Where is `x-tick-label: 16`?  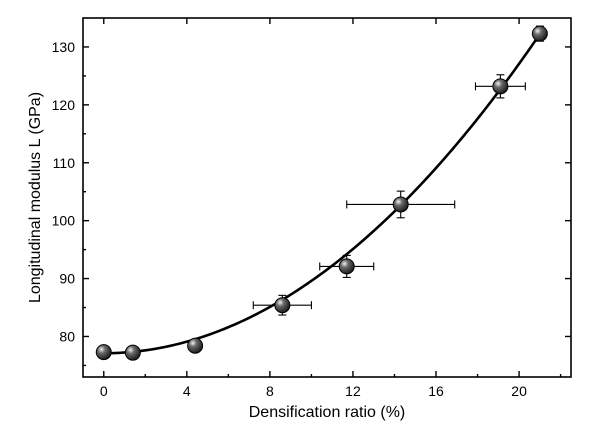
x-tick-label: 16 is located at coordinates (436, 391).